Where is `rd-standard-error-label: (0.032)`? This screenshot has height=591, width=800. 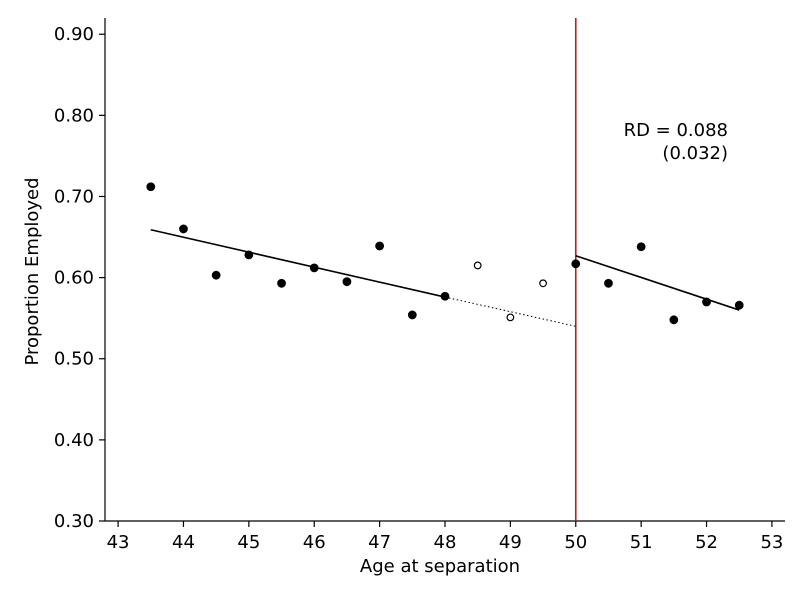 rd-standard-error-label: (0.032) is located at coordinates (695, 153).